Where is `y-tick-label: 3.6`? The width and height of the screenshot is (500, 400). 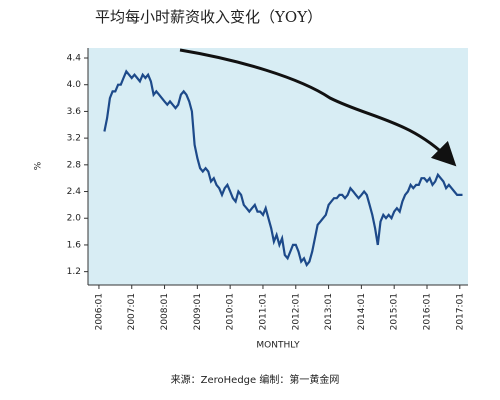
y-tick-label: 3.6 is located at coordinates (74, 112).